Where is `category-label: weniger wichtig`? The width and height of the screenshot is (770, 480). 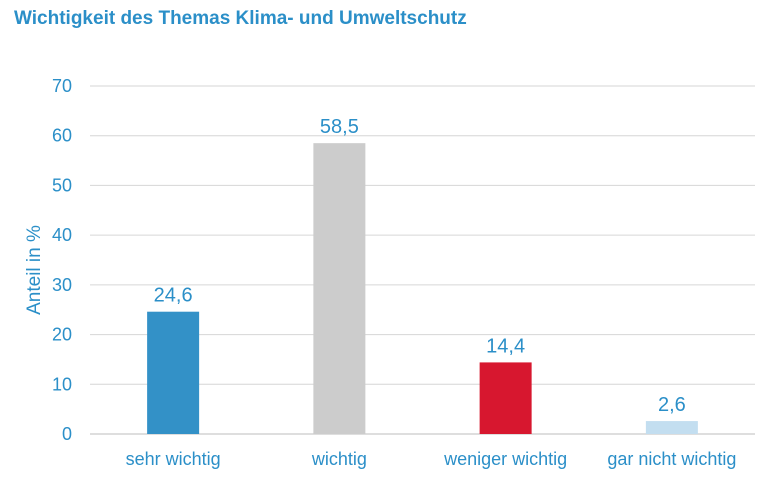
category-label: weniger wichtig is located at coordinates (505, 459).